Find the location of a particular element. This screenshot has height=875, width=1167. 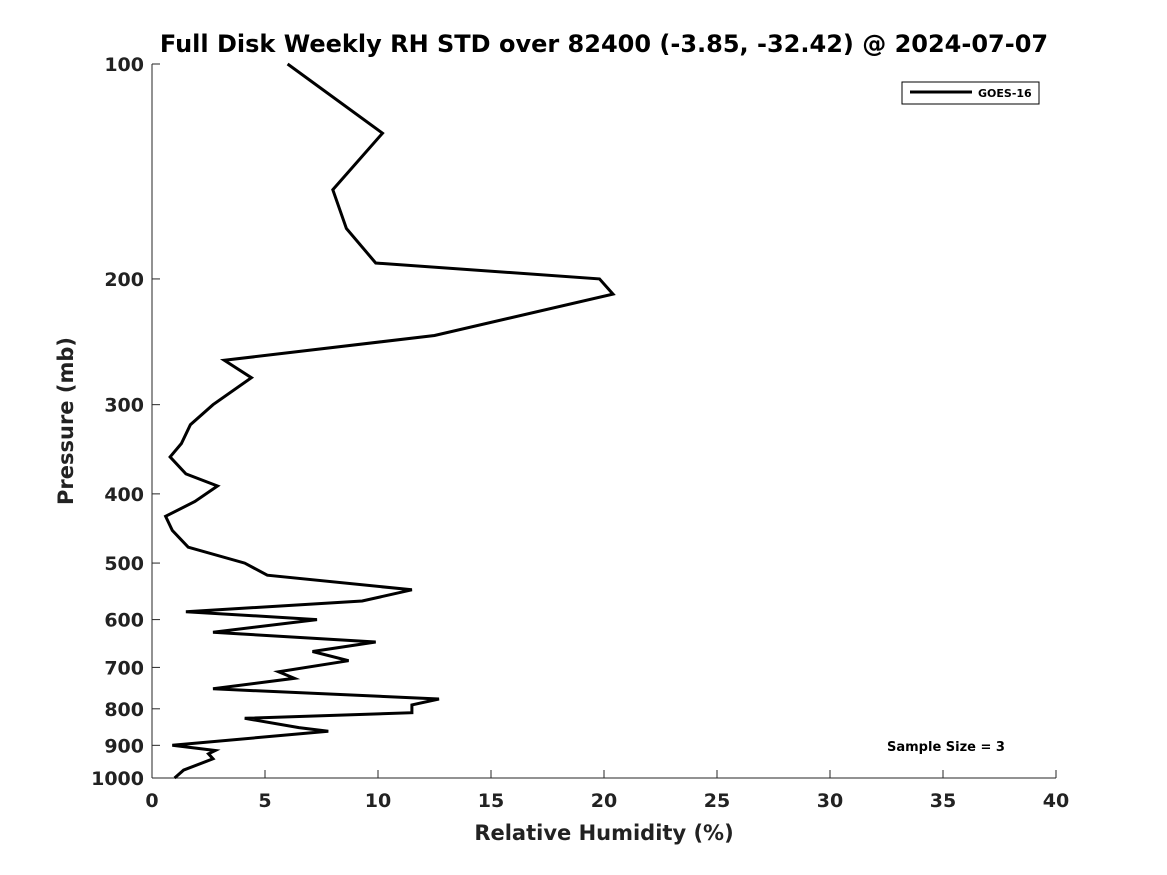

y-tick-label: 300 is located at coordinates (124, 406).